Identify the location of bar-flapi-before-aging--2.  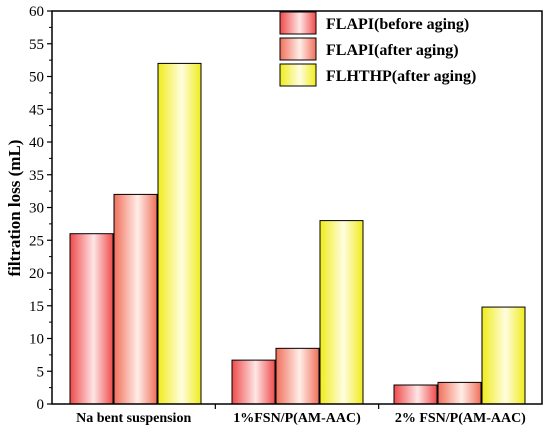
(415, 394).